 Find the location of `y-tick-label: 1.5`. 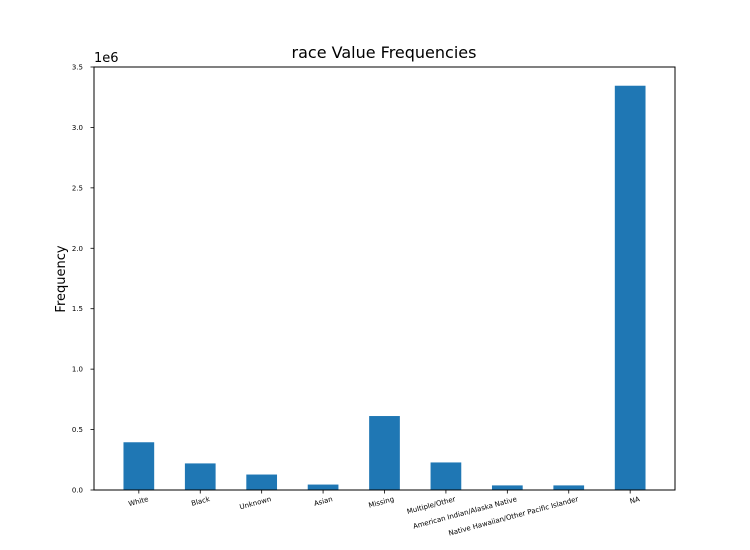

y-tick-label: 1.5 is located at coordinates (77, 309).